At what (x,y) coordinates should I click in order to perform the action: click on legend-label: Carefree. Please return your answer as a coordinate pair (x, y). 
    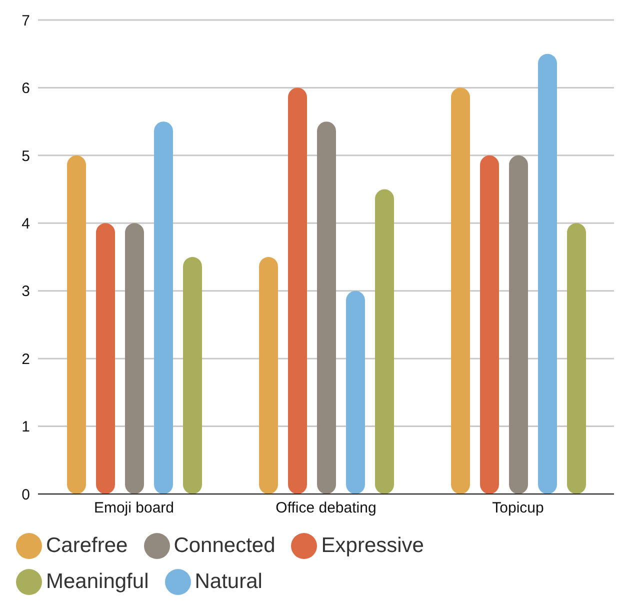
    Looking at the image, I should click on (87, 545).